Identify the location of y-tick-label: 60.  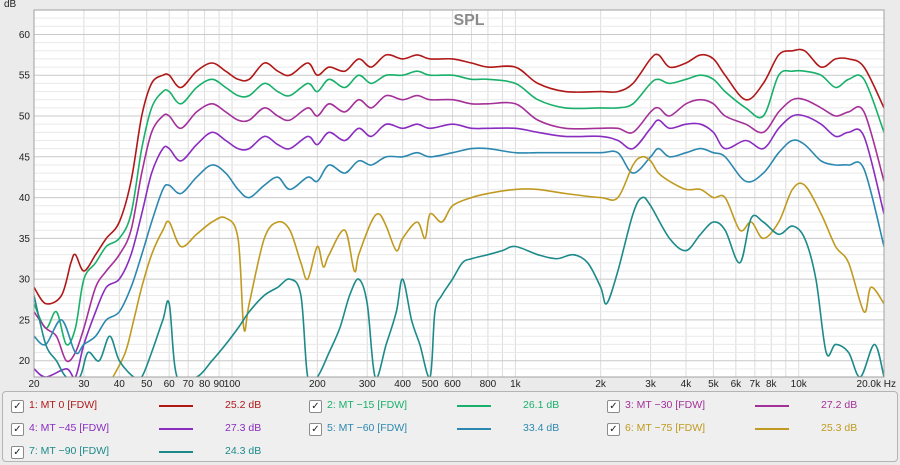
(25, 35).